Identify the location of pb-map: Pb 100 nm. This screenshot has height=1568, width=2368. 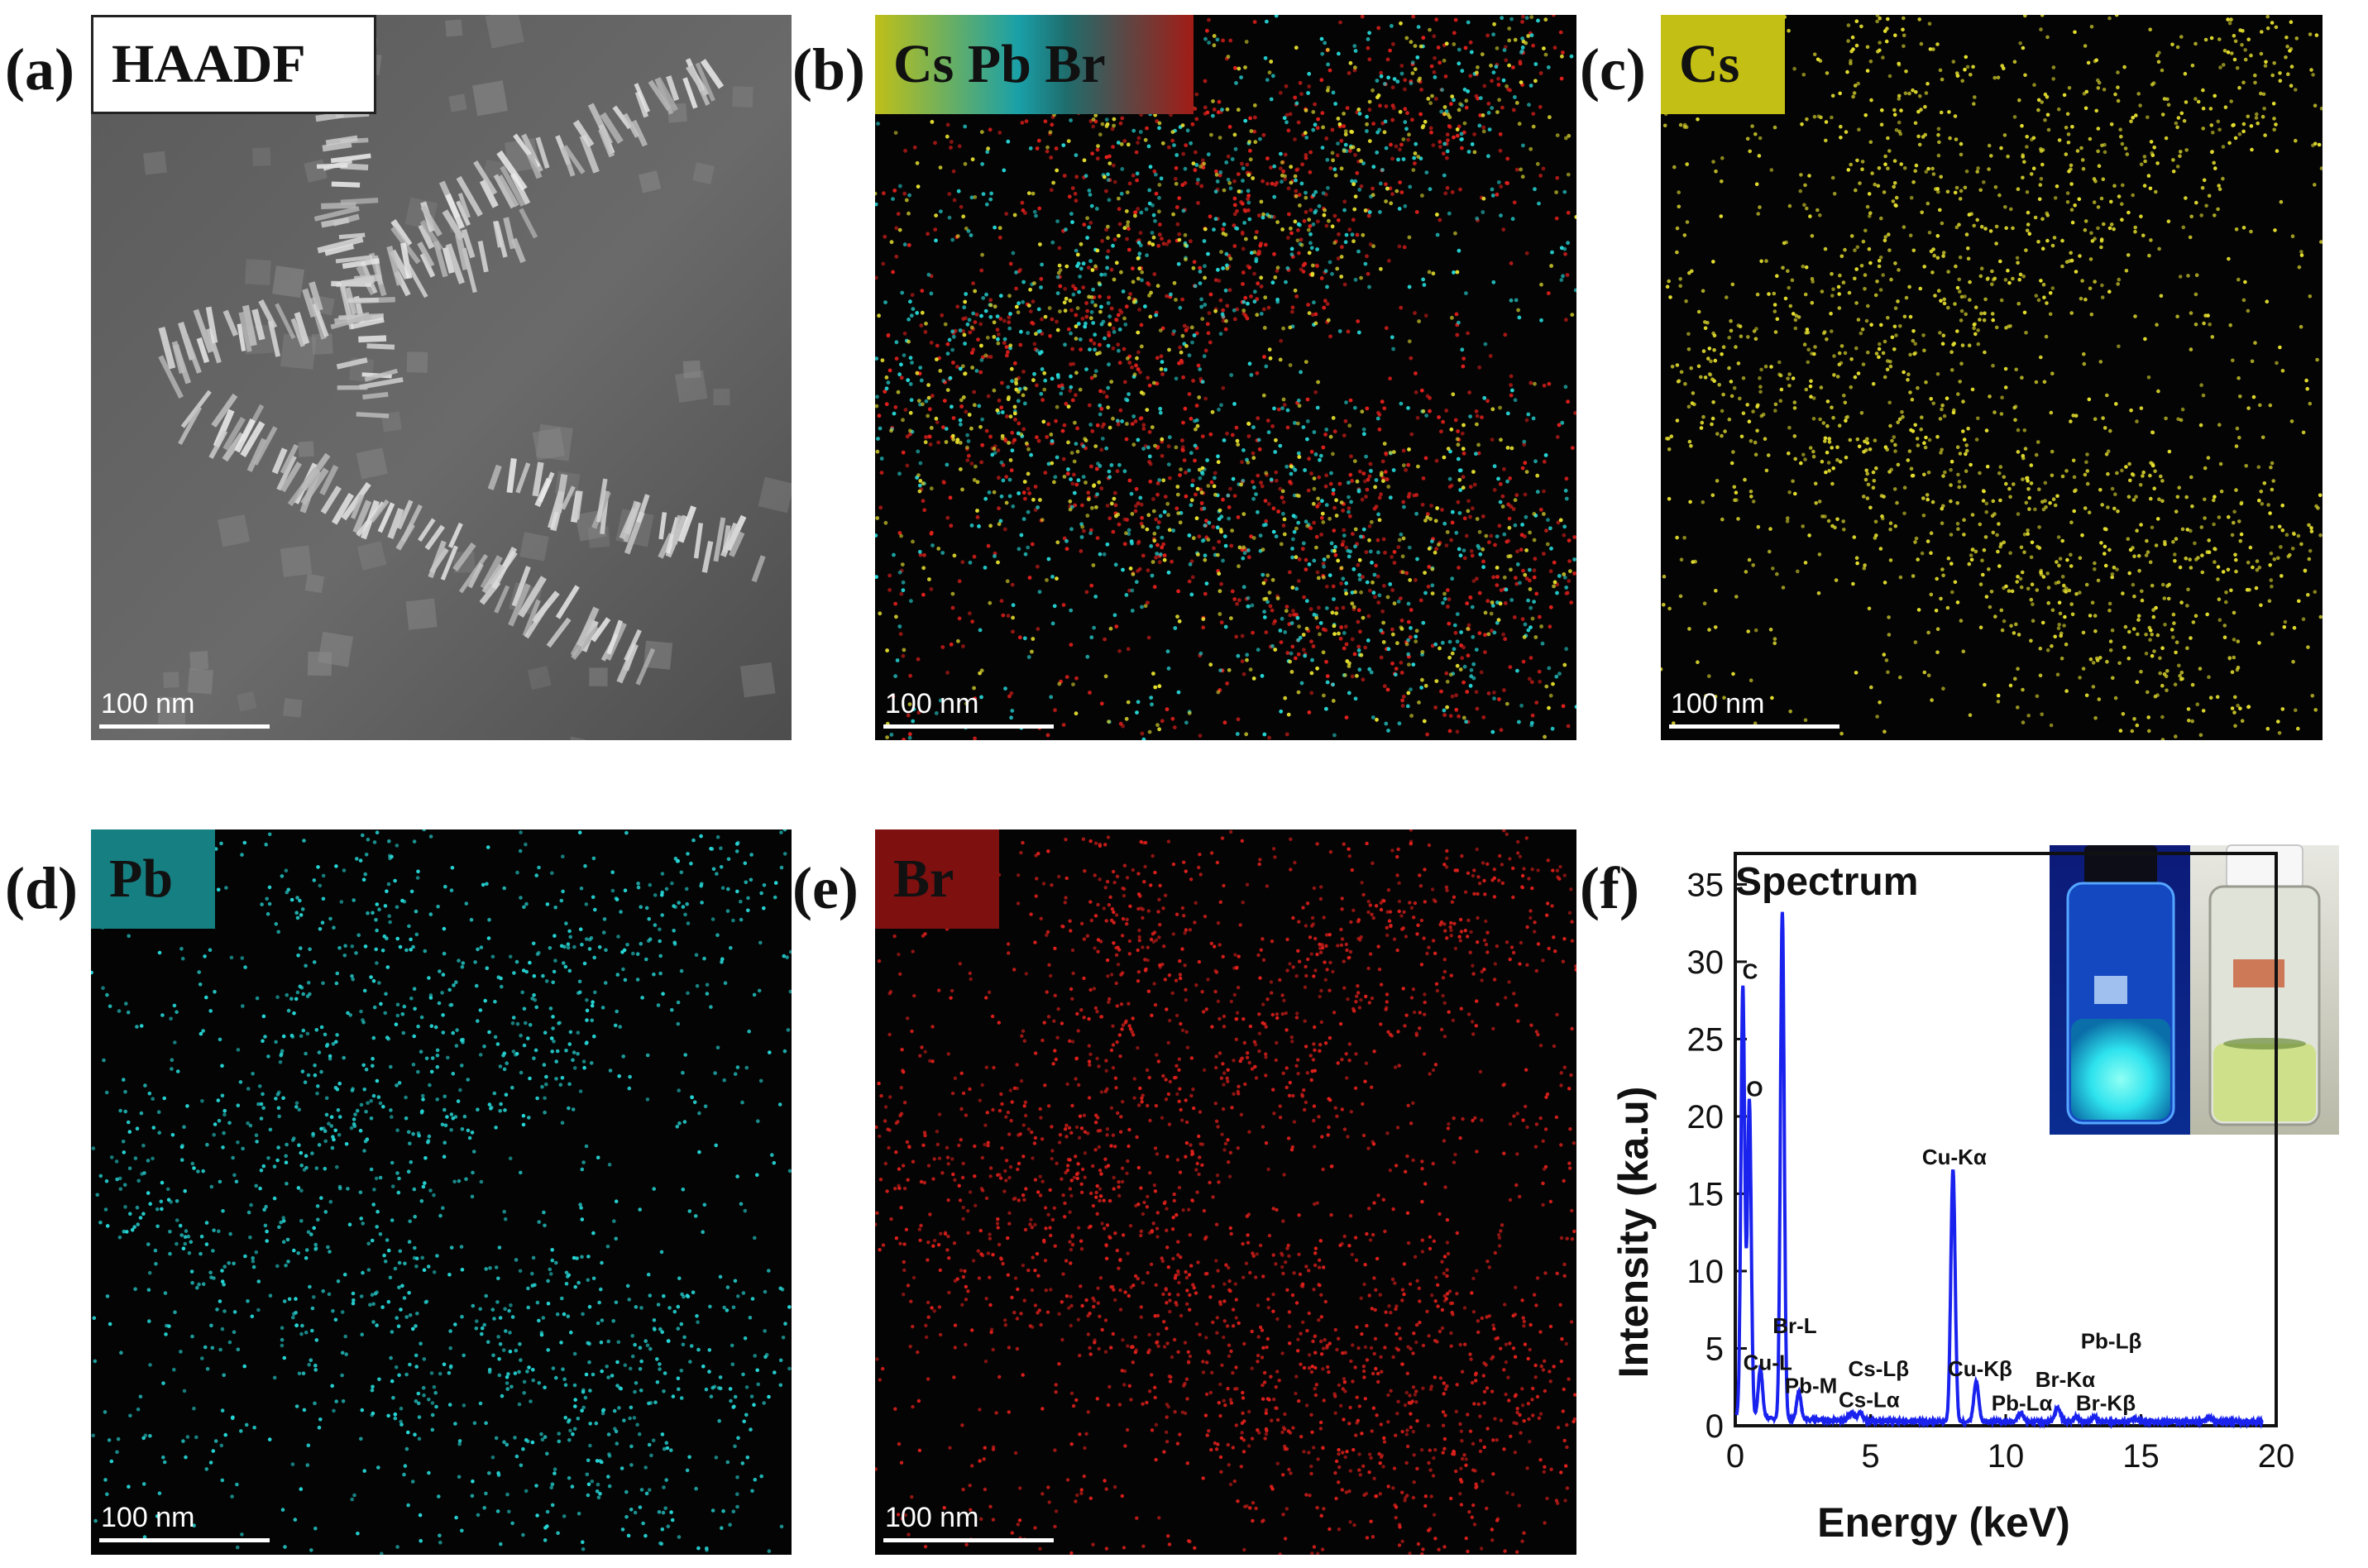
(441, 1192).